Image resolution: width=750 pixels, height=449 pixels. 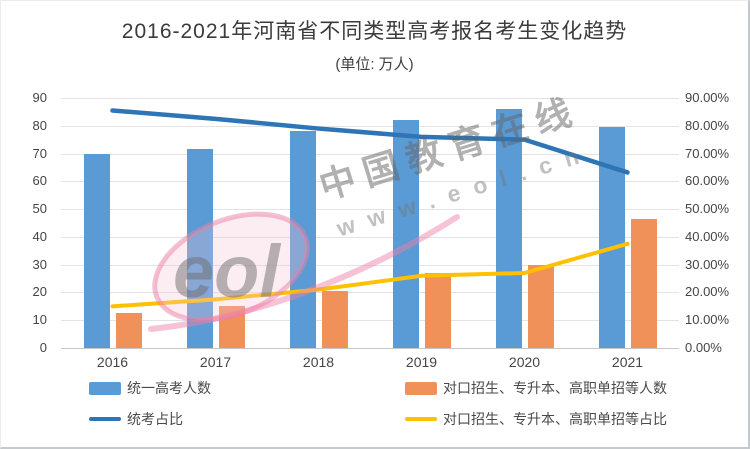 What do you see at coordinates (707, 320) in the screenshot?
I see `right-axis-tick: 10.00%` at bounding box center [707, 320].